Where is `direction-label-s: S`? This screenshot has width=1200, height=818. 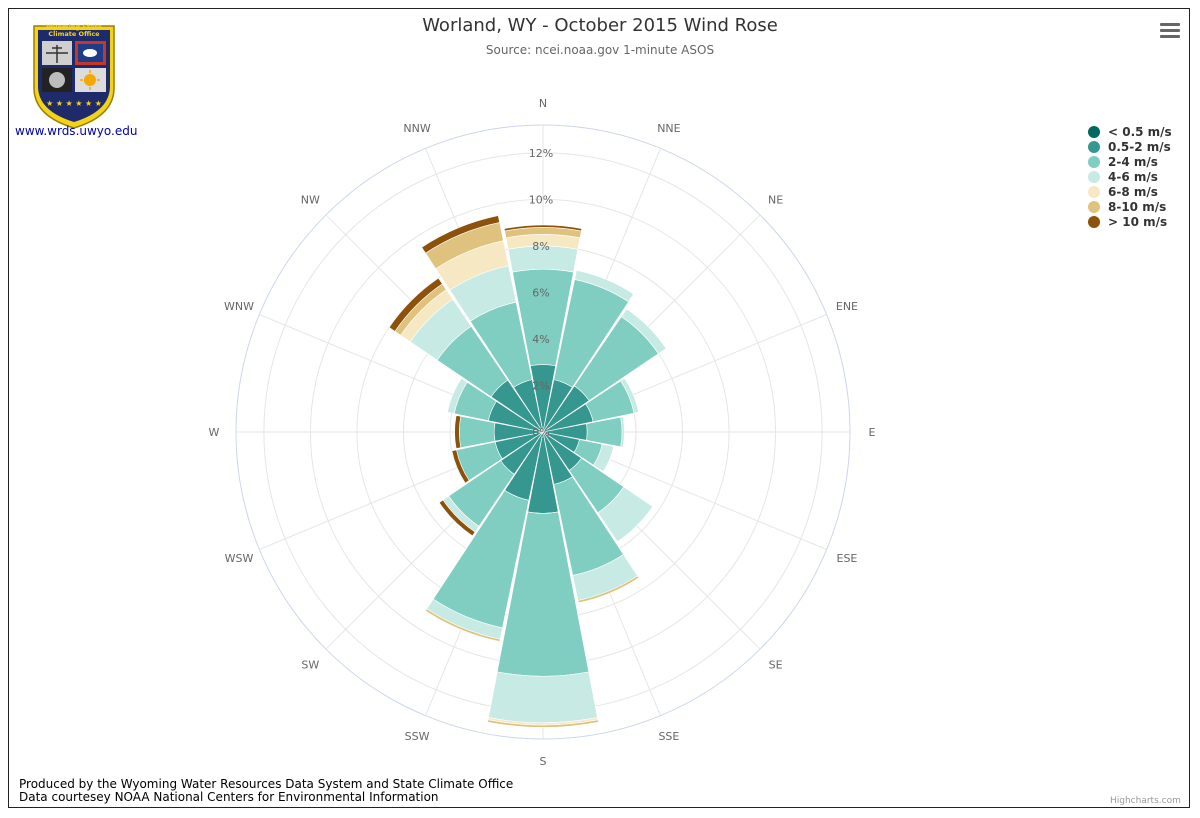 direction-label-s: S is located at coordinates (543, 761).